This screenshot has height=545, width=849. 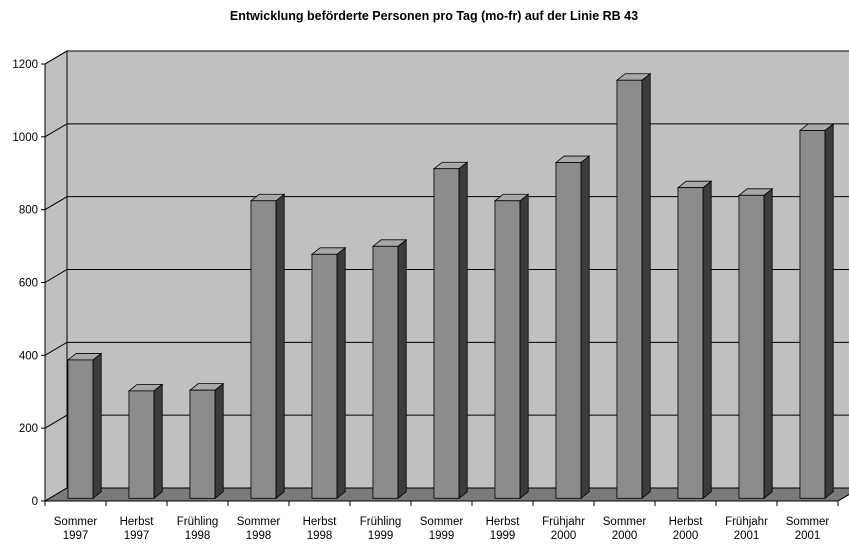 What do you see at coordinates (25, 138) in the screenshot?
I see `y-tick-label: 1000` at bounding box center [25, 138].